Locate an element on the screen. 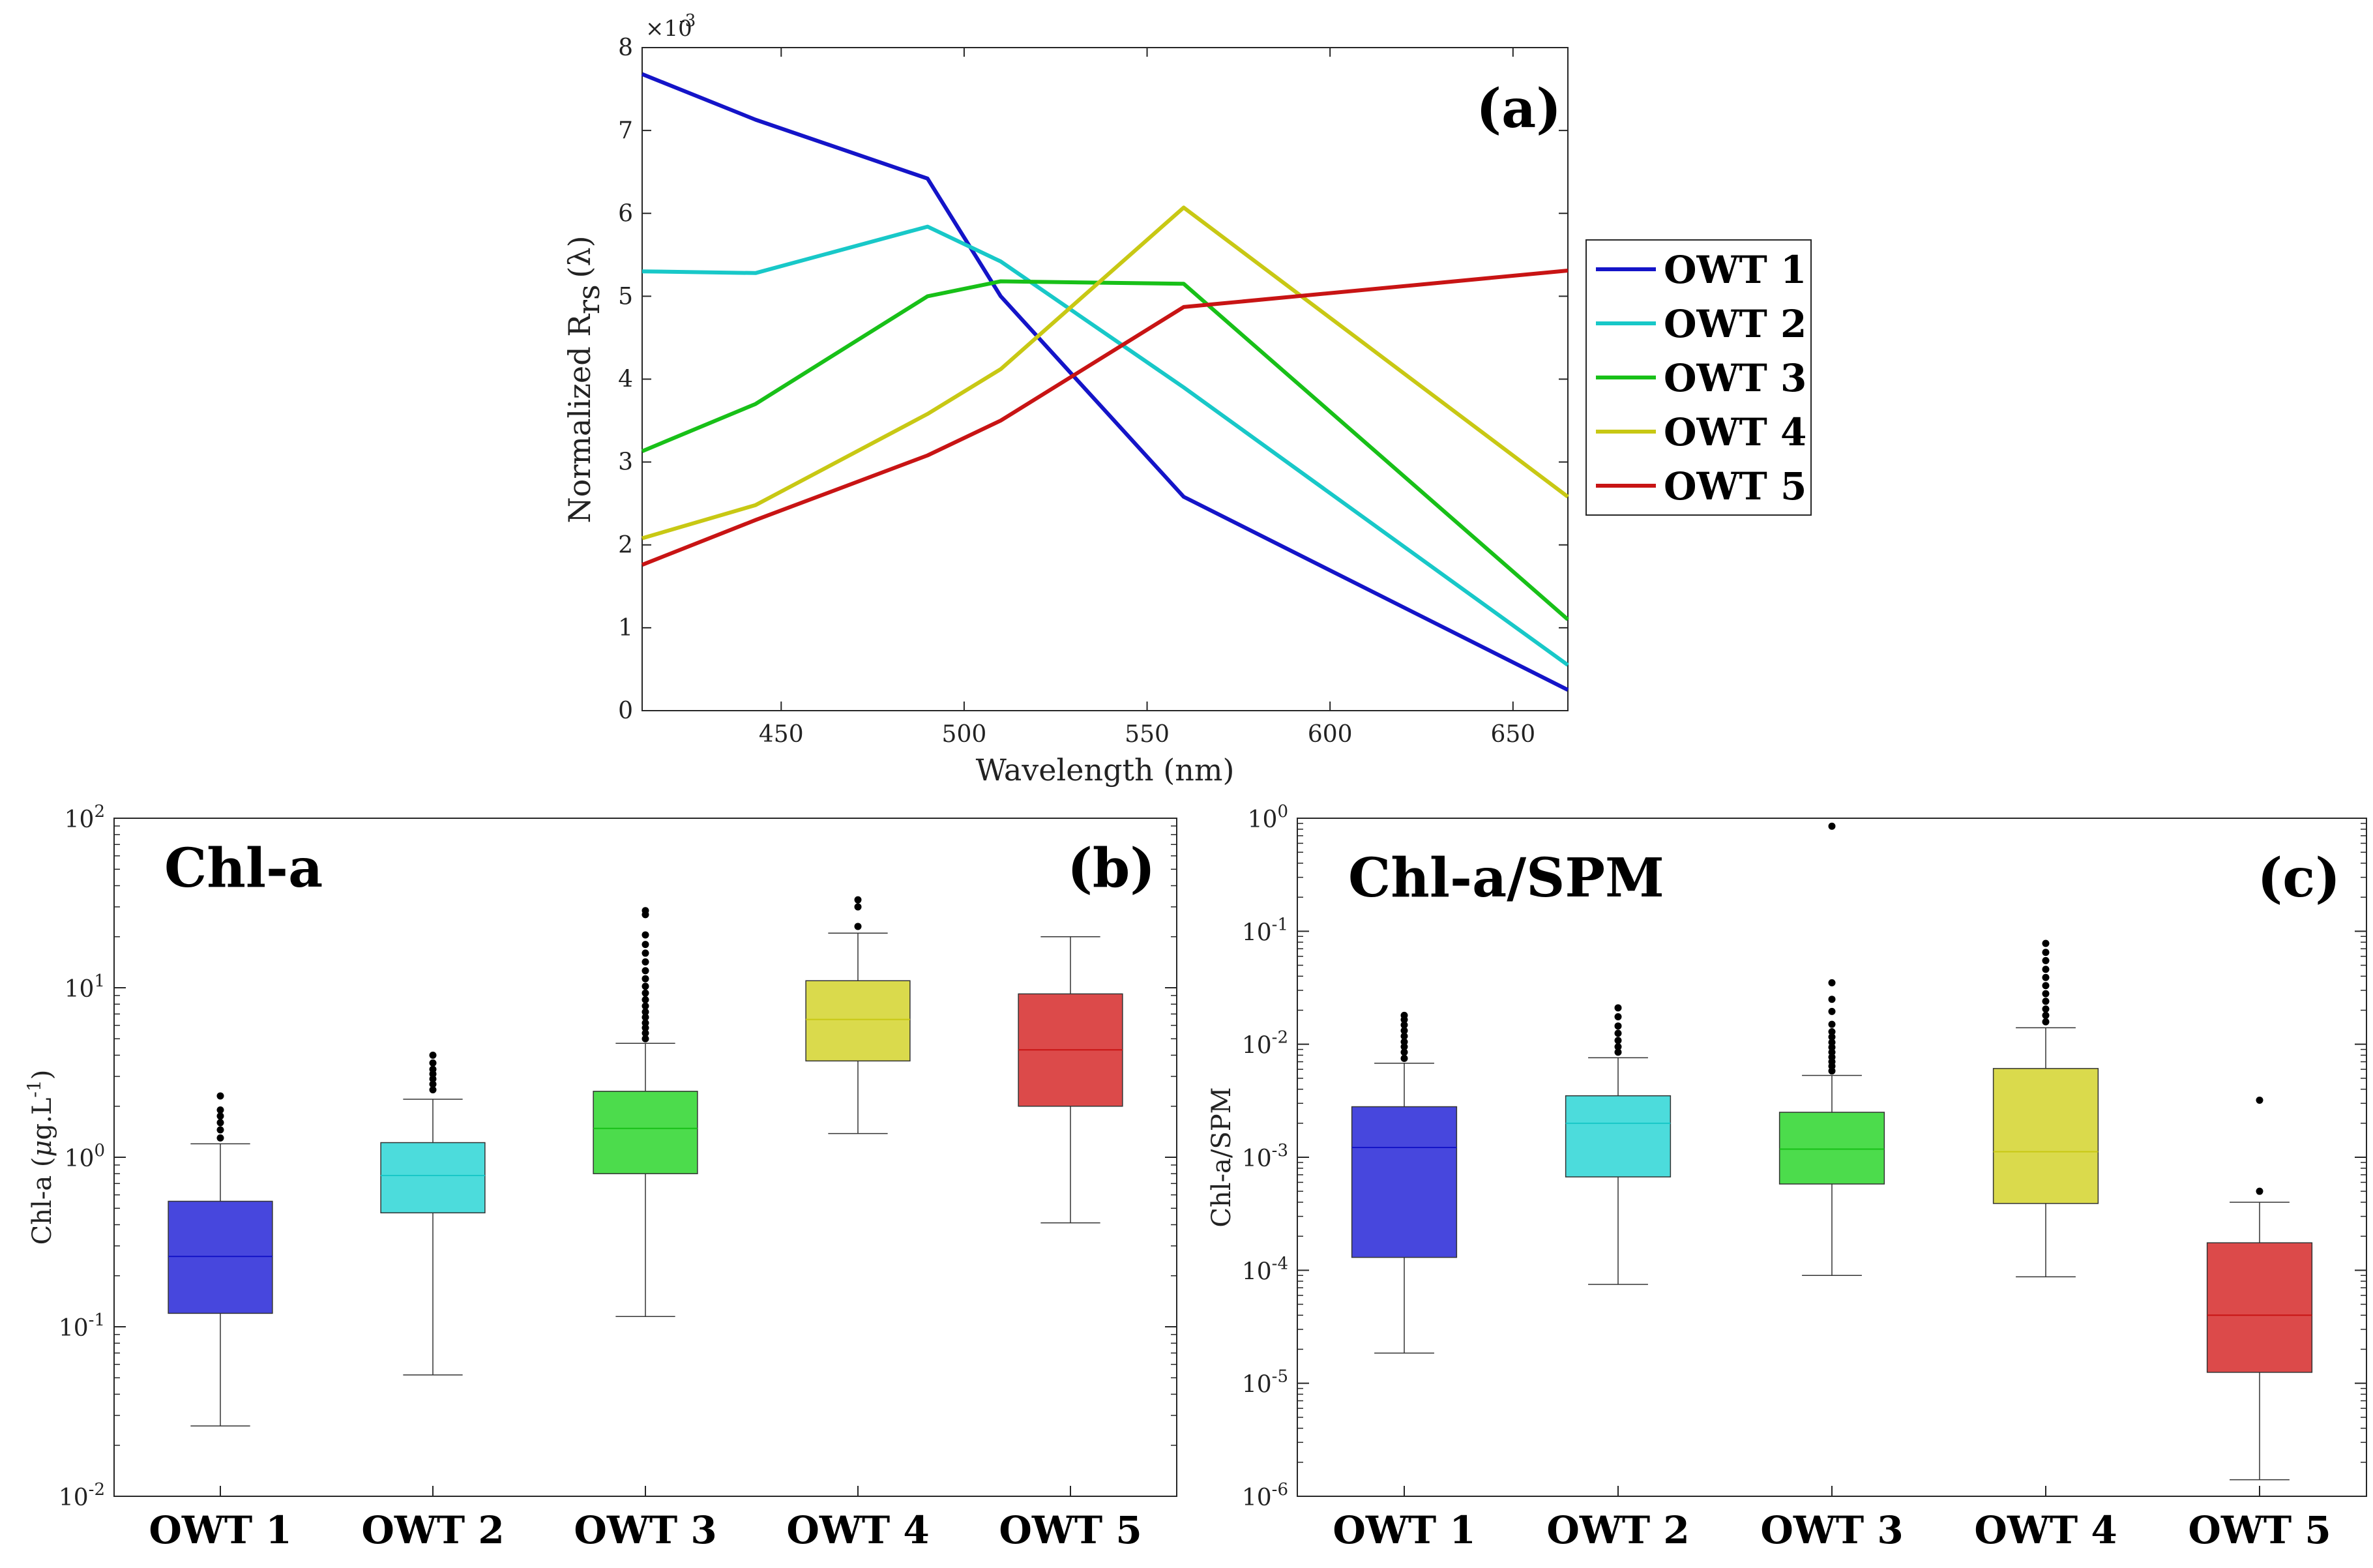  panel-a-y-label-main: Normalized R is located at coordinates (579, 419).